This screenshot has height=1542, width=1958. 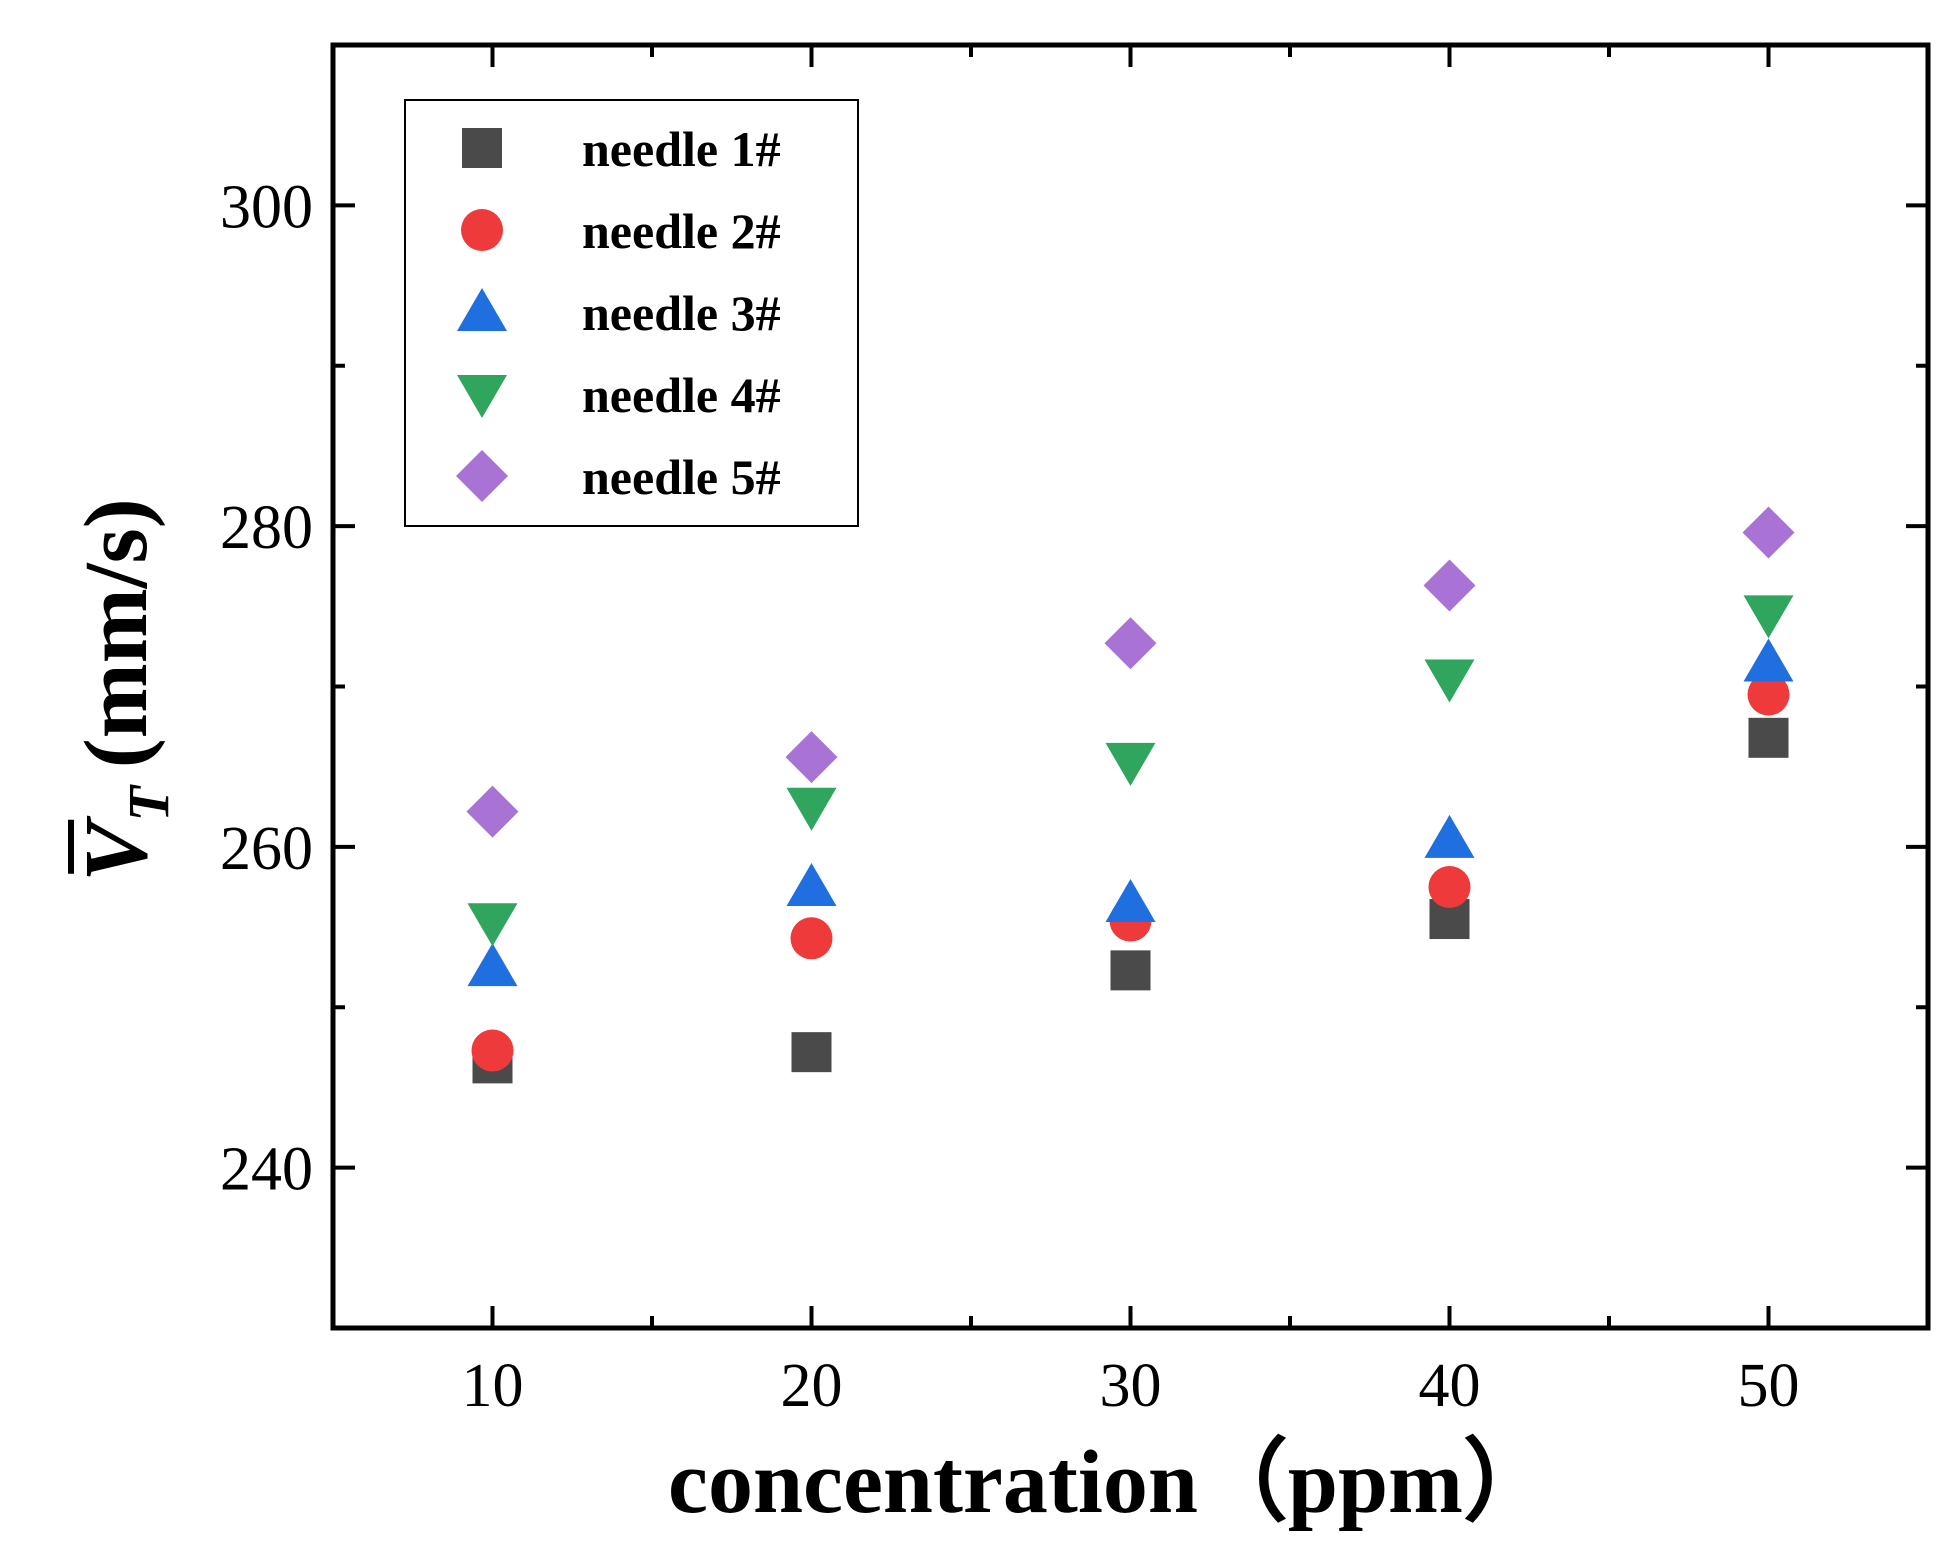 I want to click on legend-item: needle 2#, so click(x=621, y=231).